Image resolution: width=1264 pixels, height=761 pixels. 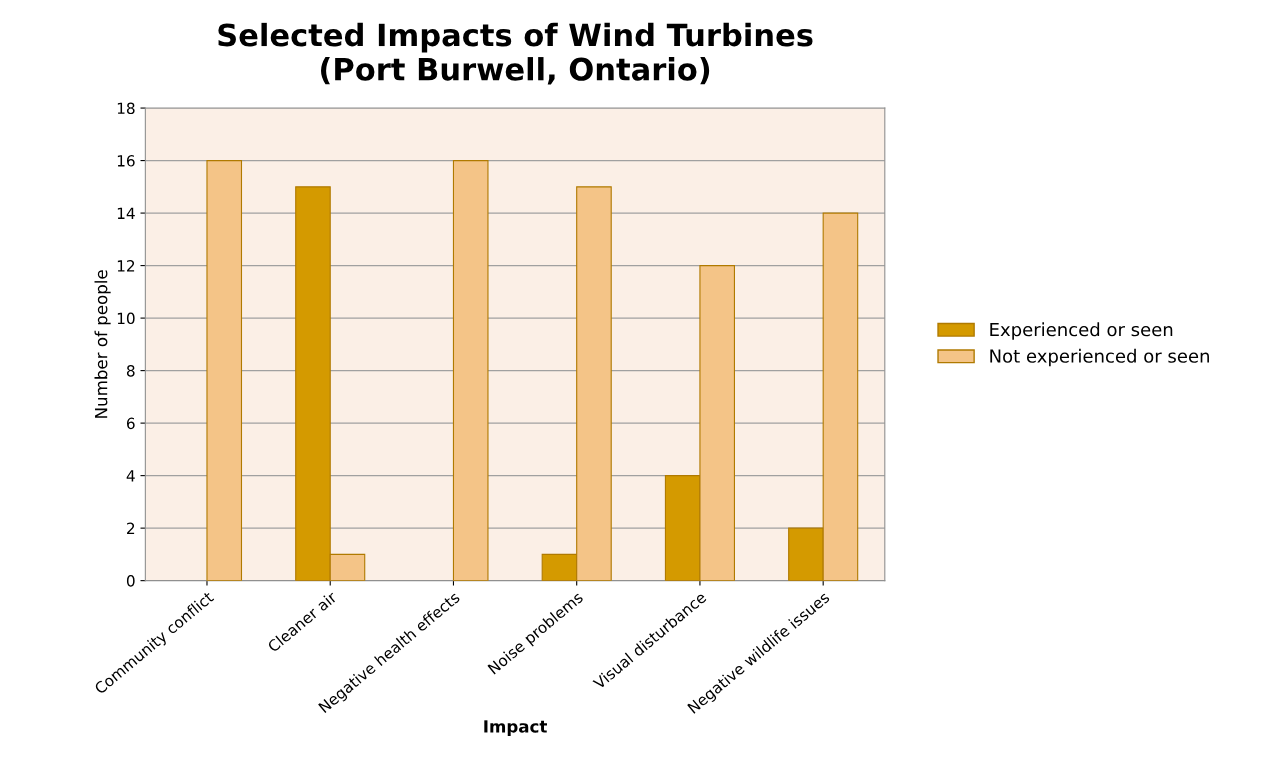 I want to click on legend-label: Not experienced or seen, so click(x=1099, y=357).